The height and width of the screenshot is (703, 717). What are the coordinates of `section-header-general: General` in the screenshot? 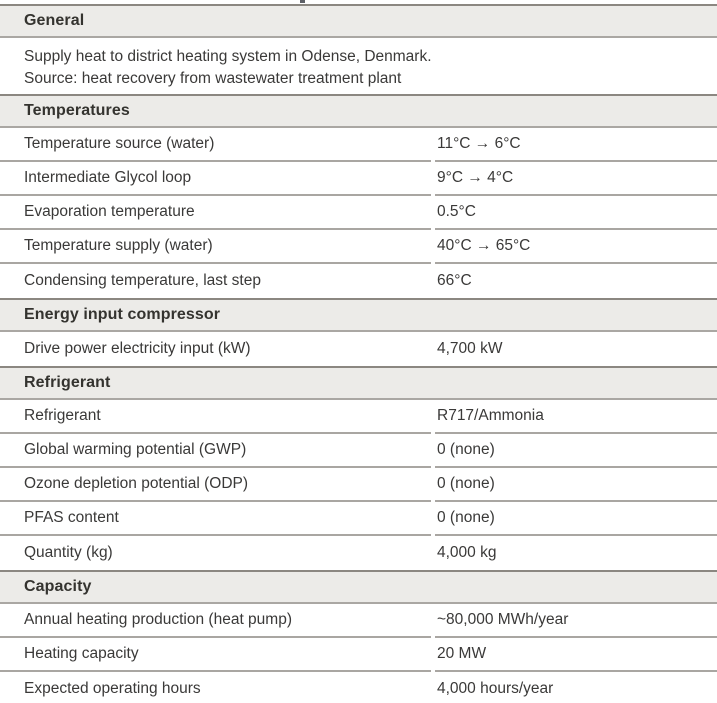 It's located at (358, 21).